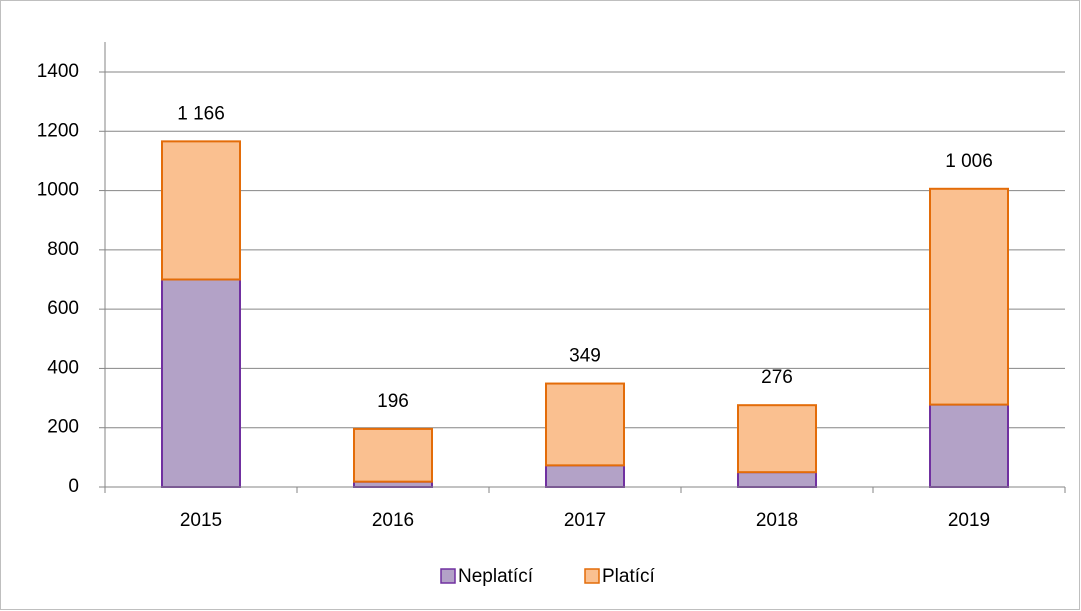 This screenshot has width=1081, height=611. What do you see at coordinates (201, 113) in the screenshot?
I see `total-label: 1 166` at bounding box center [201, 113].